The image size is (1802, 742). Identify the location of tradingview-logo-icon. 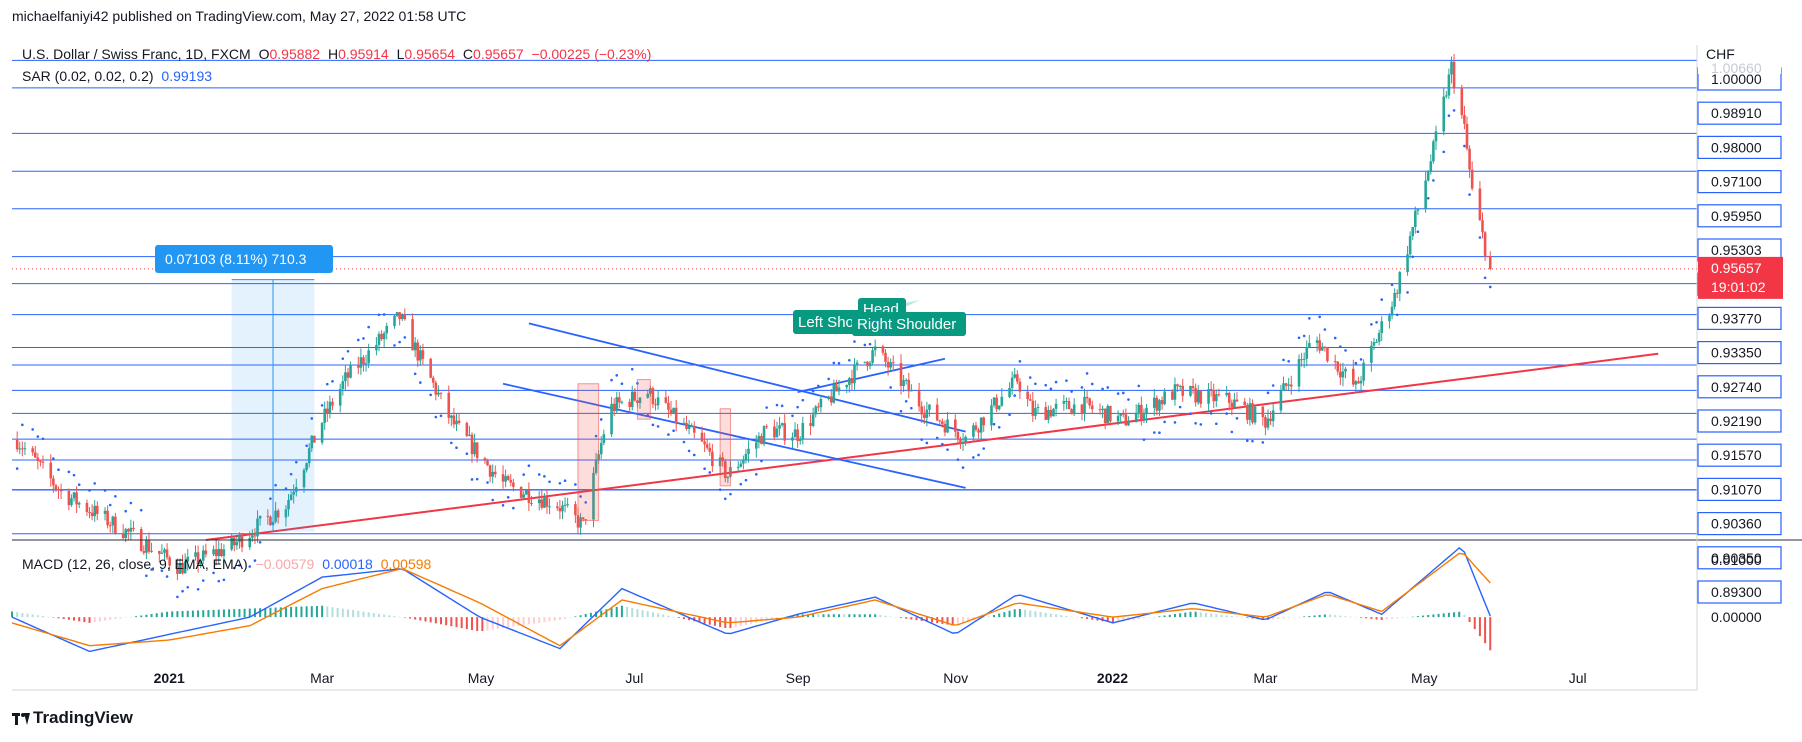
(21, 718).